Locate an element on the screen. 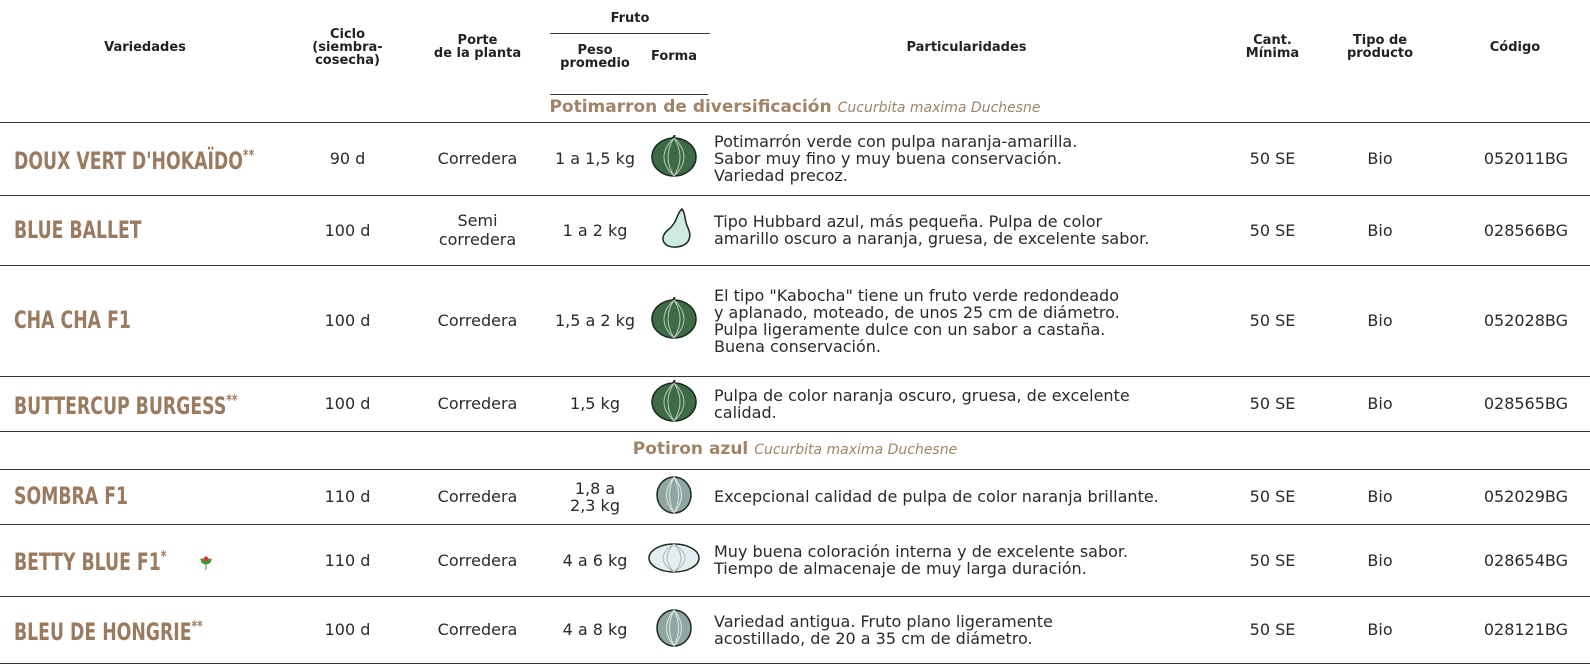  weight: 4 a 8 kg is located at coordinates (595, 630).